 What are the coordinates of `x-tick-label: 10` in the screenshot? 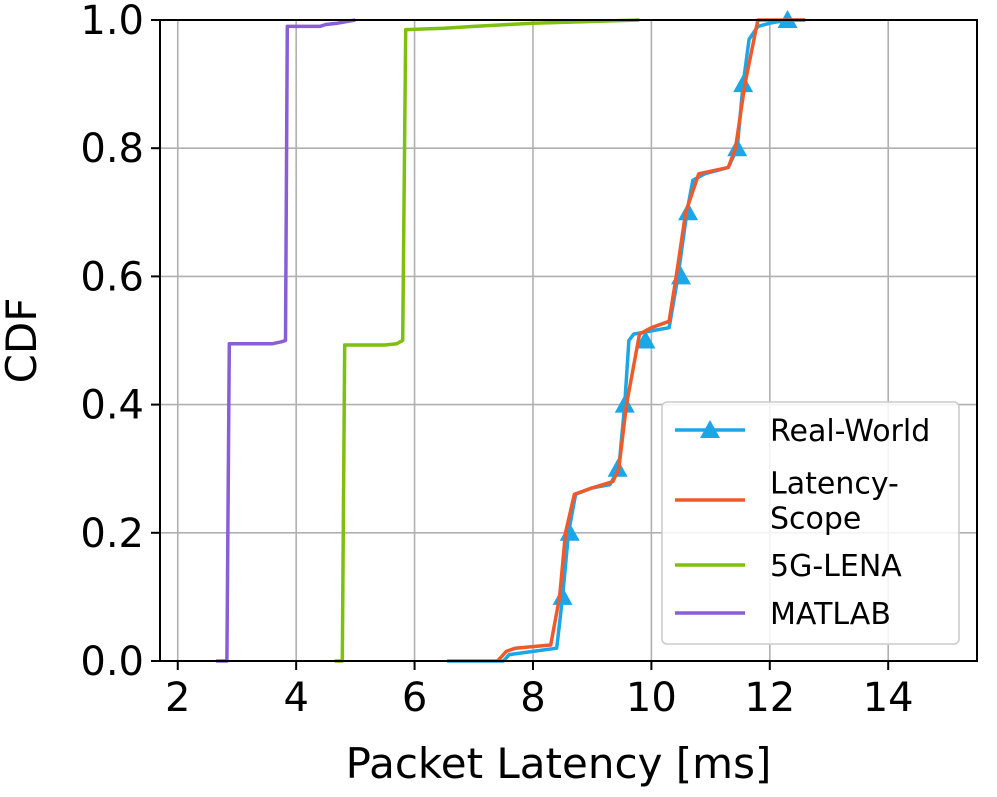 It's located at (651, 698).